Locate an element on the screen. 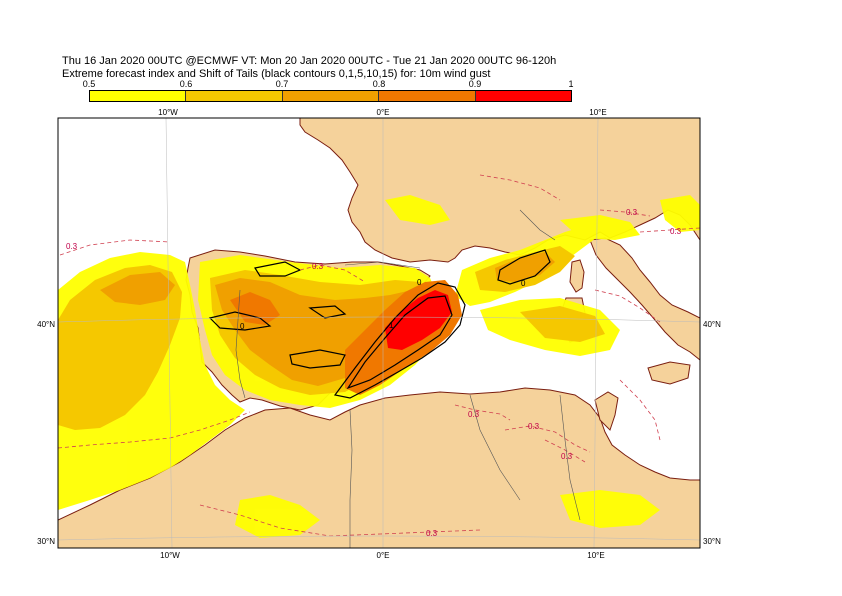 The width and height of the screenshot is (842, 596). colorbar-tick: 0.8 is located at coordinates (379, 84).